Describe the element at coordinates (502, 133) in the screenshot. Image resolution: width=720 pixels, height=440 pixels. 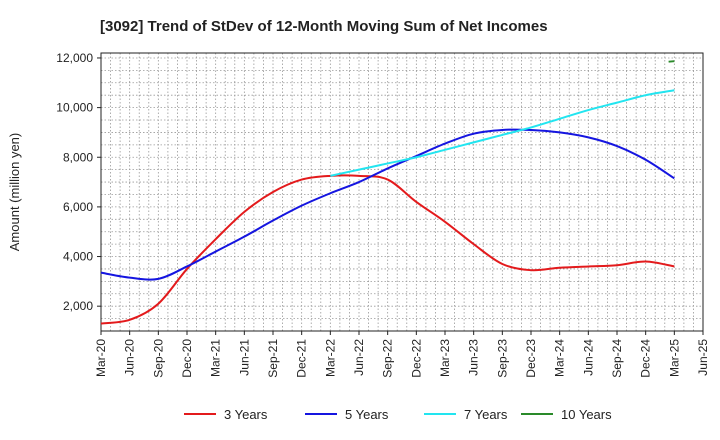
I see `series-line-7-years` at that location.